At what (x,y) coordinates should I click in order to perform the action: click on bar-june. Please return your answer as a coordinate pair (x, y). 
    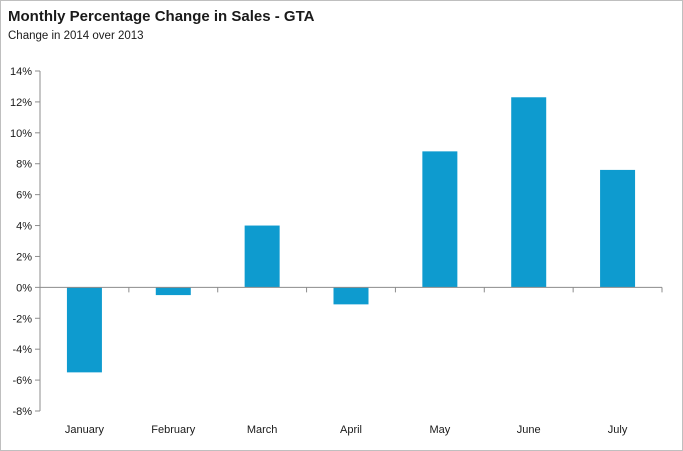
    Looking at the image, I should click on (529, 192).